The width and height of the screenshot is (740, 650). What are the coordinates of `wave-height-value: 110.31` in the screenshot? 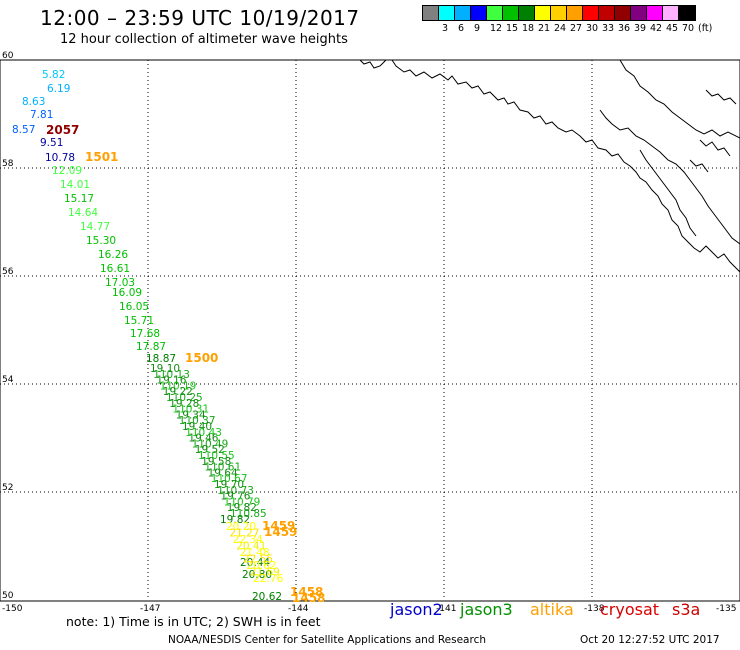 It's located at (190, 410).